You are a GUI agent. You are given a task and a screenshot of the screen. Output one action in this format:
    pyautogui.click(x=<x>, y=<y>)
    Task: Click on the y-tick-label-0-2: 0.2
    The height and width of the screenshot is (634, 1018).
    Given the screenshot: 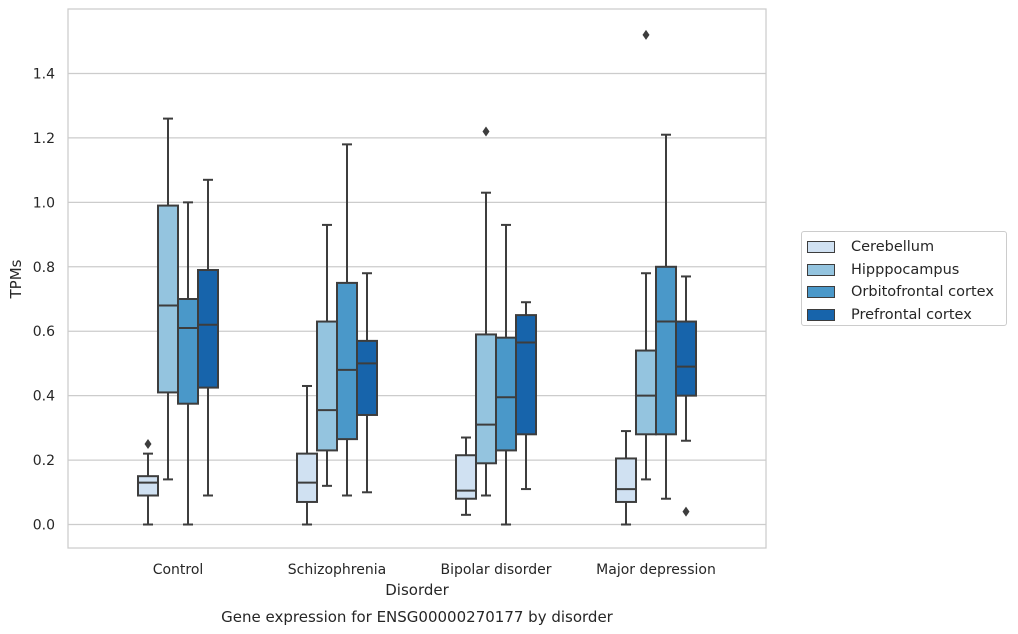 What is the action you would take?
    pyautogui.click(x=44, y=461)
    